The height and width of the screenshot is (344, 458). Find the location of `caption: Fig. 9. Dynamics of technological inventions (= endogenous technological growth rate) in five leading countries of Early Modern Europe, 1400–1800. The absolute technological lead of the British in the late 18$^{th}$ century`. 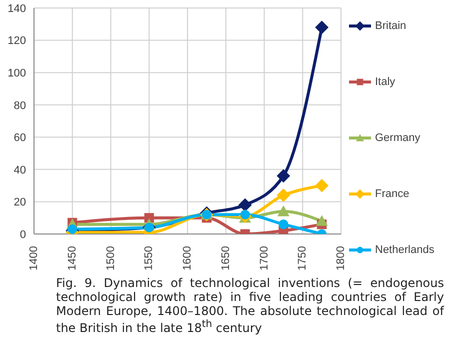

caption: Fig. 9. Dynamics of technological inventions (= endogenous technological growth rate) in five leading countries of Early Modern Europe, 1400–1800. The absolute technological lead of the British in the late 18$^{th}$ century is located at coordinates (250, 305).